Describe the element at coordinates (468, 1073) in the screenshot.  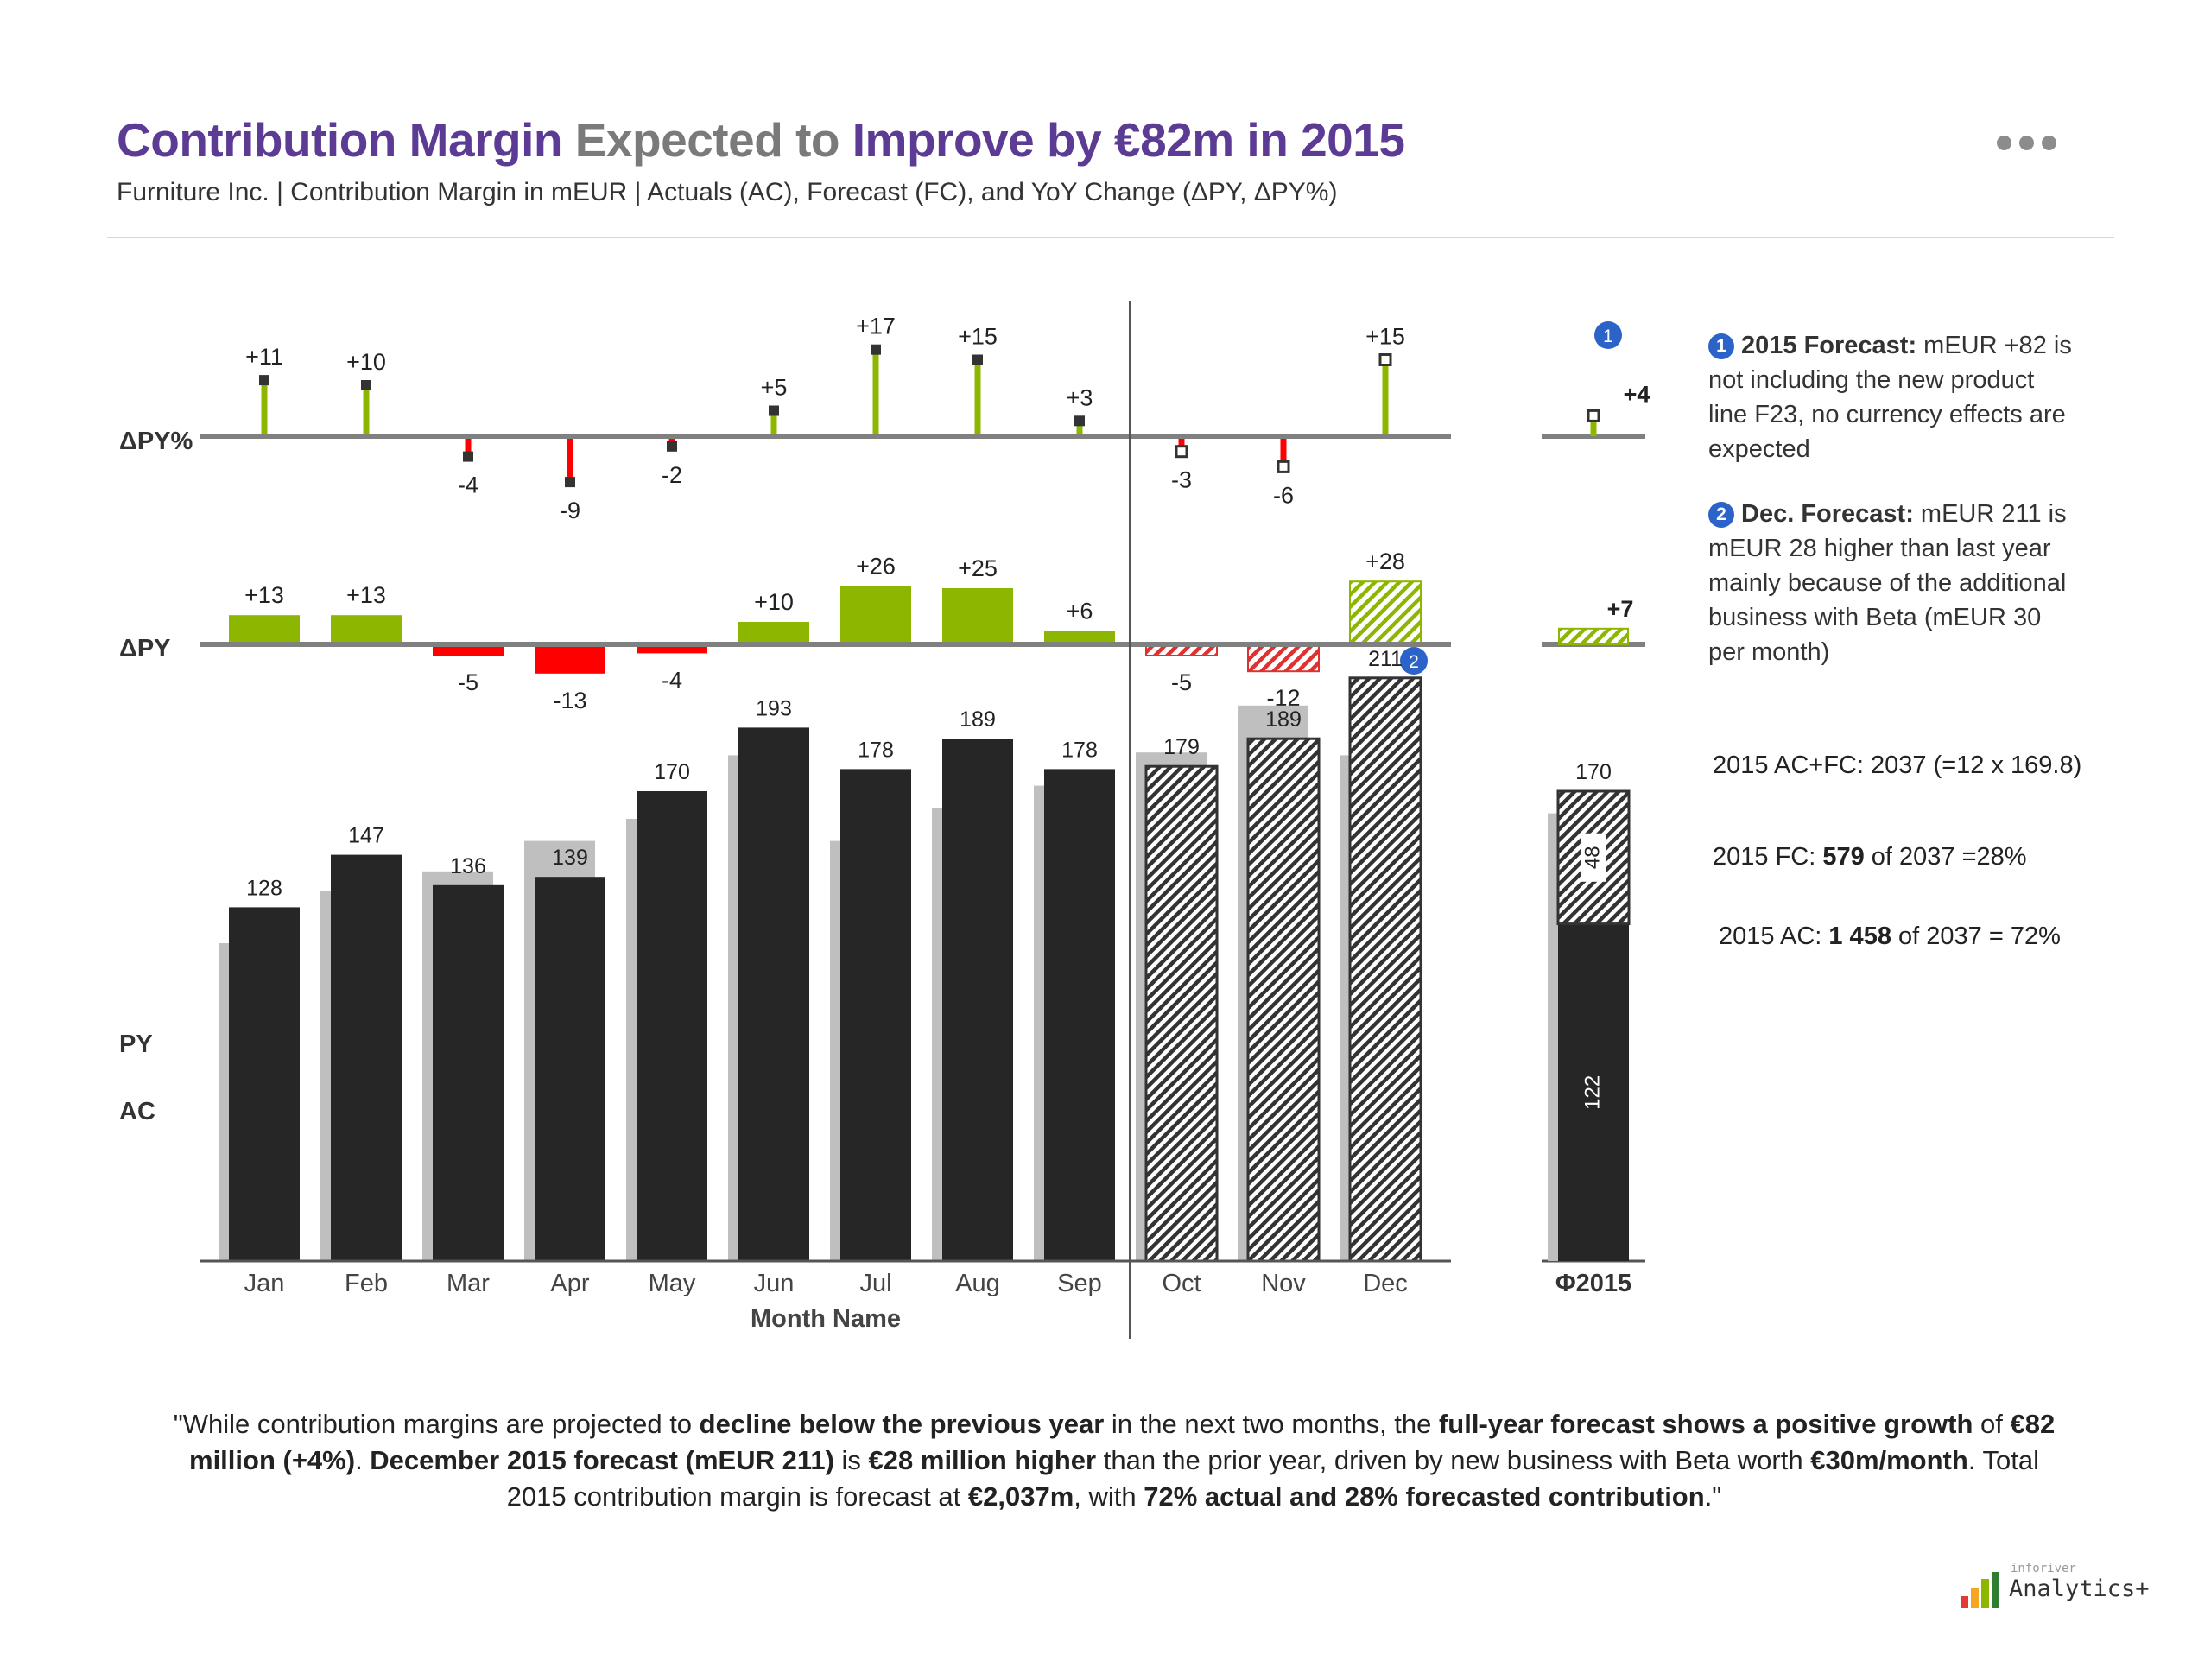
I see `ac-bar-mar` at that location.